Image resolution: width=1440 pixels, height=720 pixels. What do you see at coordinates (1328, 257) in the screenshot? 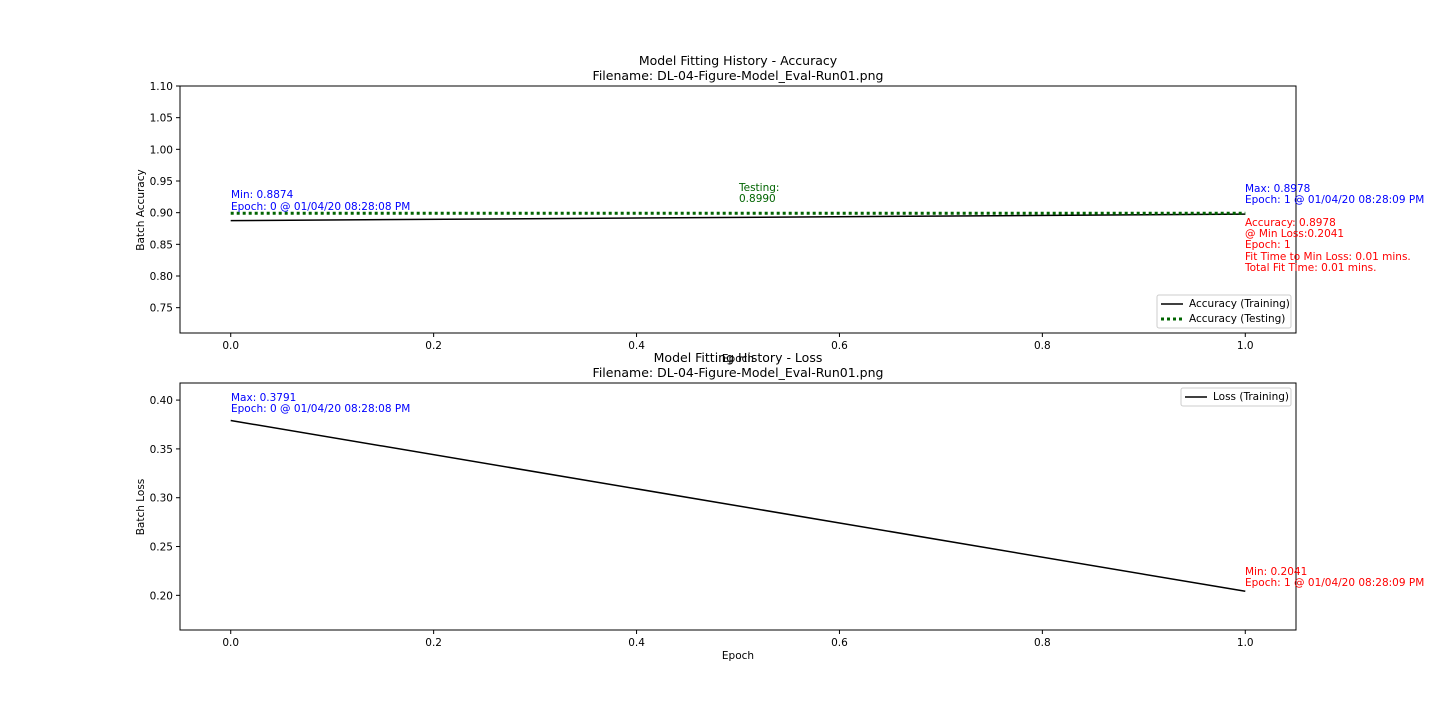
I see `accuracy-summary-line-4: Fit Time to Min Loss: 0.01 mins.` at bounding box center [1328, 257].